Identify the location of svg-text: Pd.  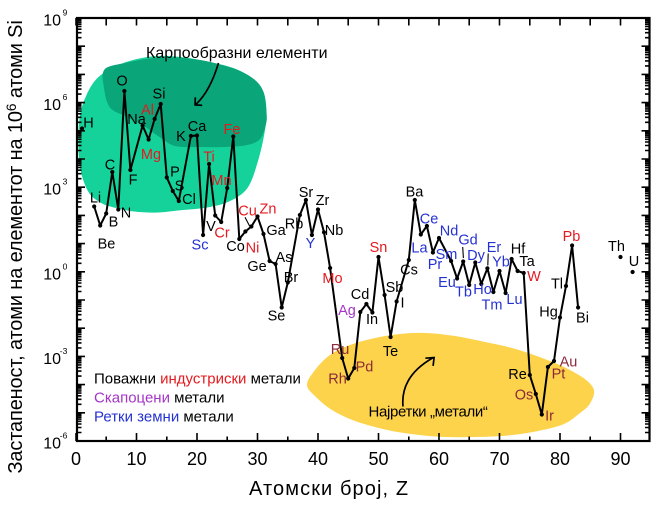
(365, 368).